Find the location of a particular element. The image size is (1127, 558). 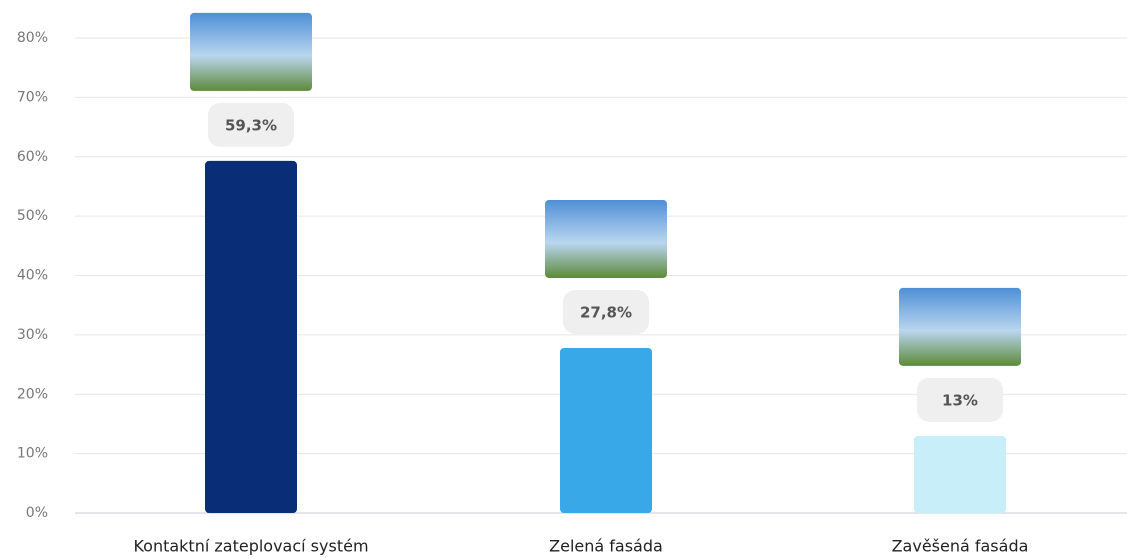

y-tick-label: 80% is located at coordinates (32, 38).